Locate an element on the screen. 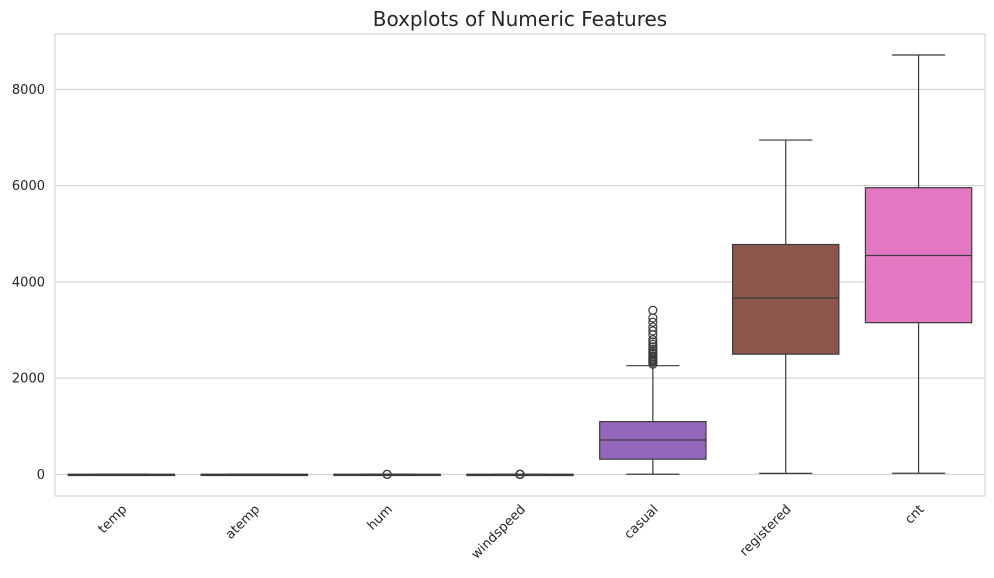 The image size is (994, 578). box-temp is located at coordinates (121, 475).